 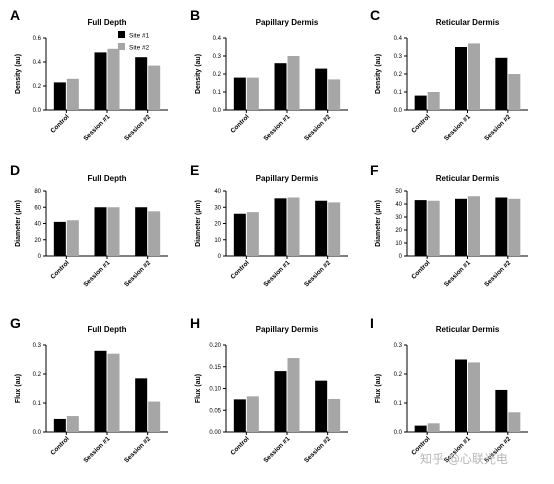 I want to click on y-tick-label: 0.00, so click(x=215, y=433).